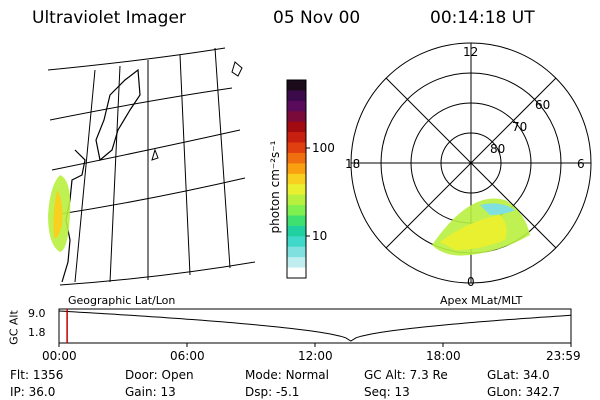 Image resolution: width=600 pixels, height=400 pixels. Describe the element at coordinates (37, 375) in the screenshot. I see `info-flt: Flt: 1356` at that location.